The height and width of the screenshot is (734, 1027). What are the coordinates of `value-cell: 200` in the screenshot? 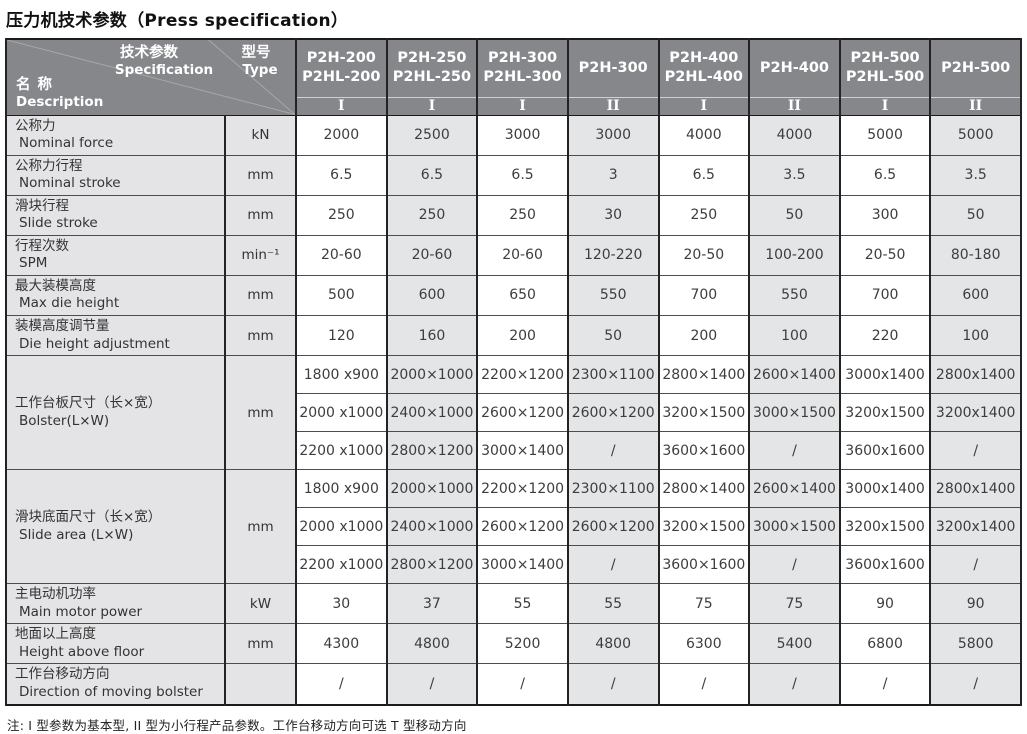 It's located at (704, 335).